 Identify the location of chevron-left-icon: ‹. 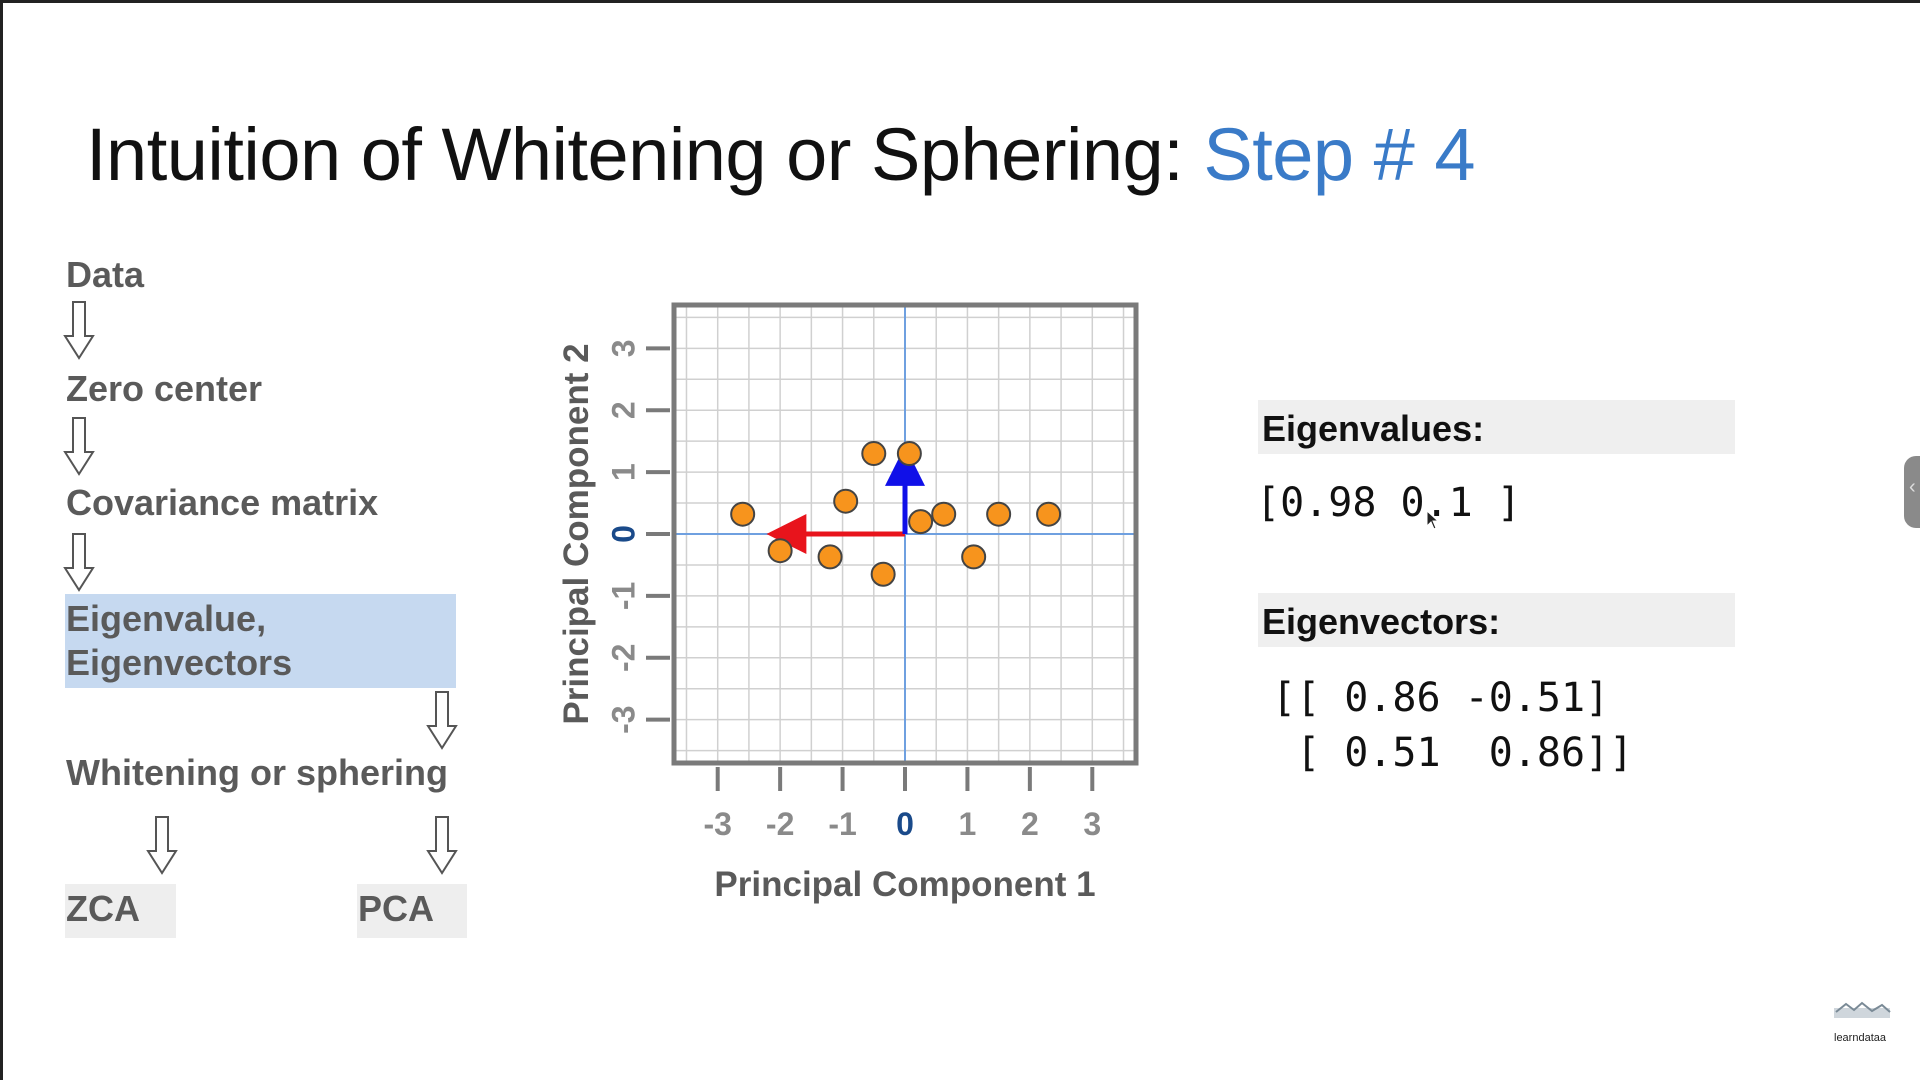
(1912, 487).